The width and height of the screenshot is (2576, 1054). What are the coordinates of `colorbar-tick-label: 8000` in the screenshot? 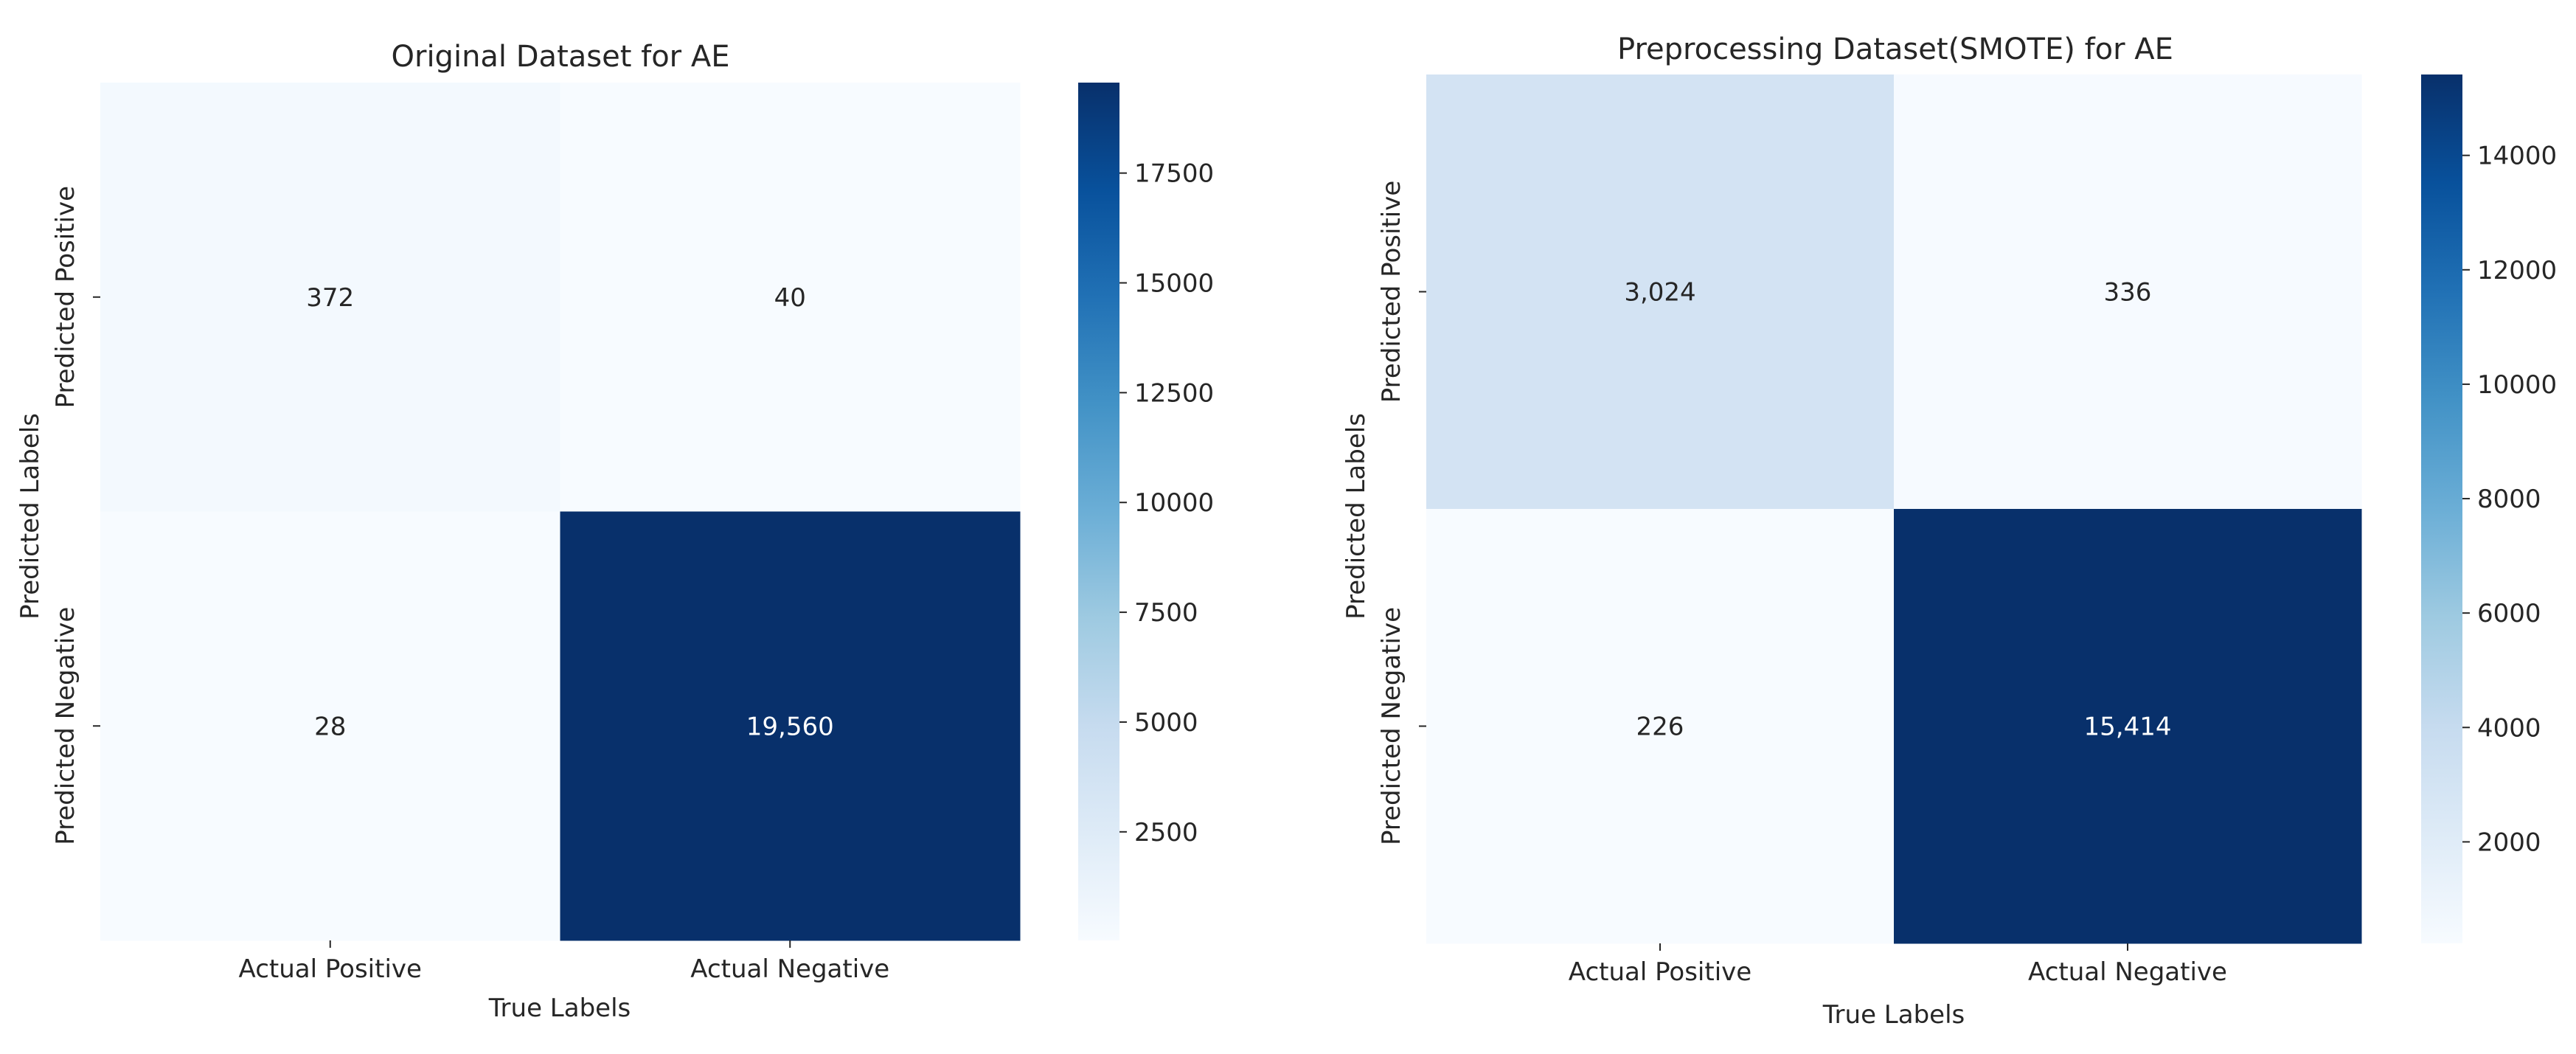 It's located at (2509, 499).